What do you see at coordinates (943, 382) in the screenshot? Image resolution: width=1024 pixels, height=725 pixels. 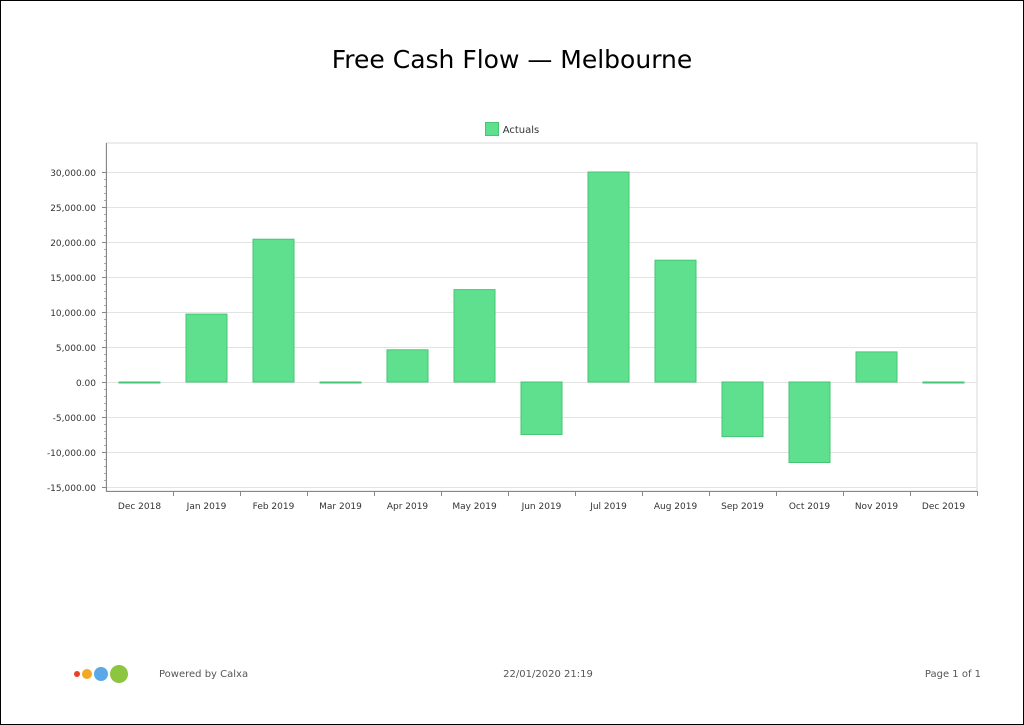 I see `bar-dec-2019` at bounding box center [943, 382].